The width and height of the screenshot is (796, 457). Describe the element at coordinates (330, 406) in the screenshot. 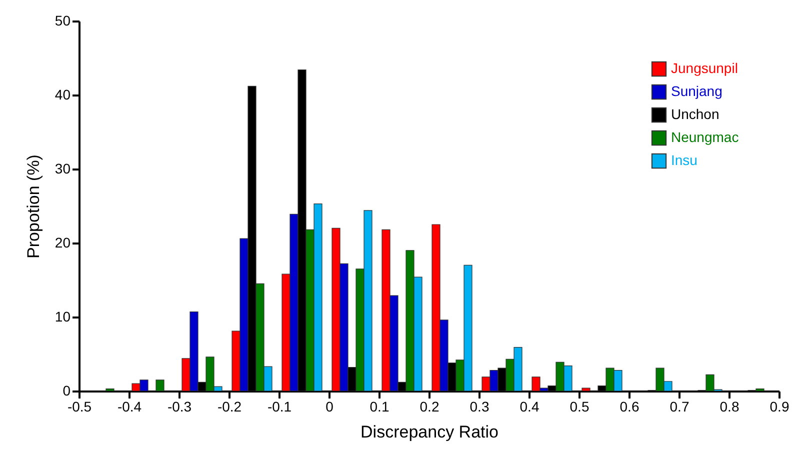

I see `x-tick-label: 0` at that location.